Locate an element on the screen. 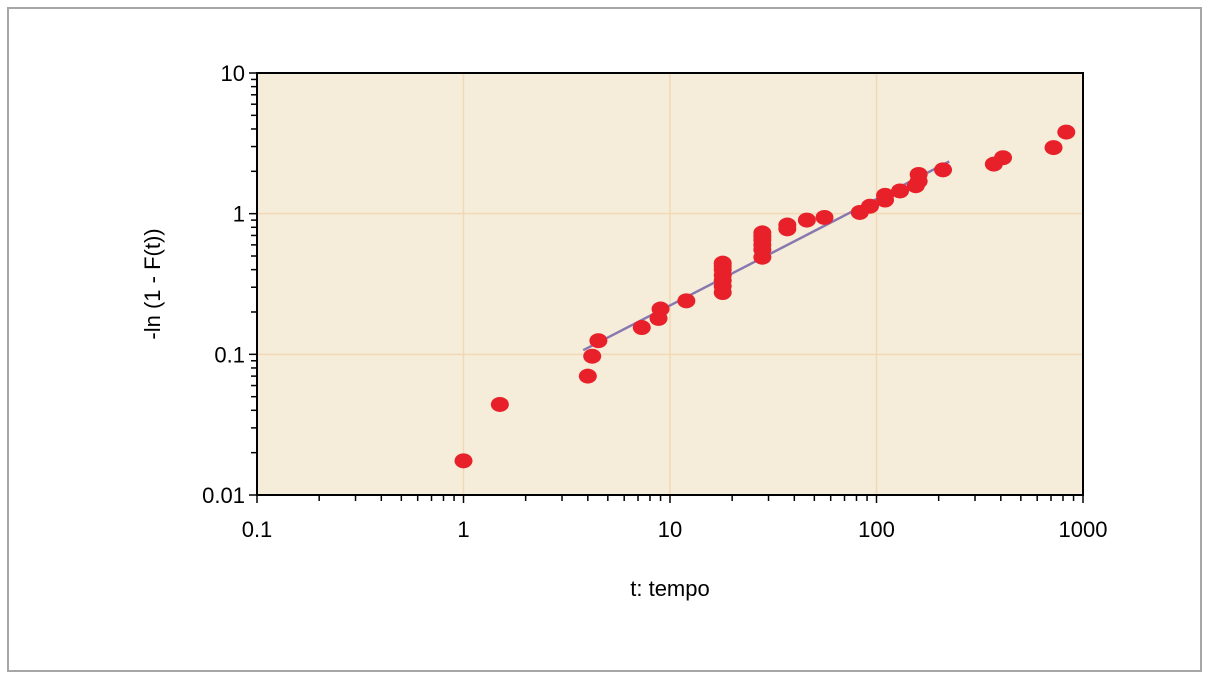 Image resolution: width=1209 pixels, height=677 pixels. x-tick-label: 100 is located at coordinates (876, 529).